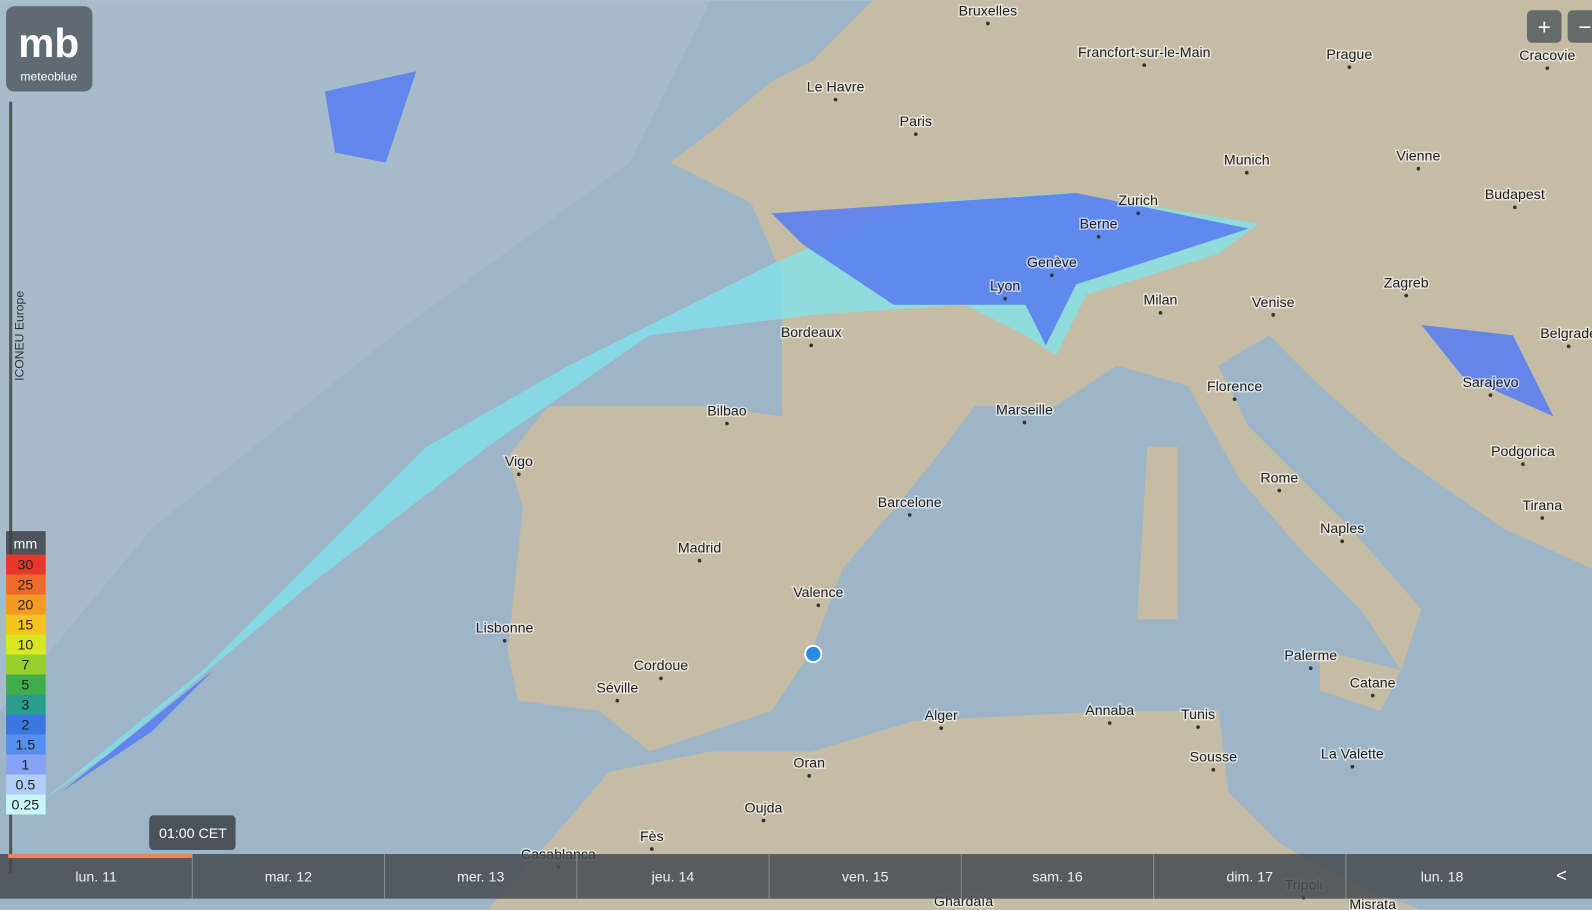 The height and width of the screenshot is (910, 1592). Describe the element at coordinates (1373, 902) in the screenshot. I see `city-label: Misrata` at that location.